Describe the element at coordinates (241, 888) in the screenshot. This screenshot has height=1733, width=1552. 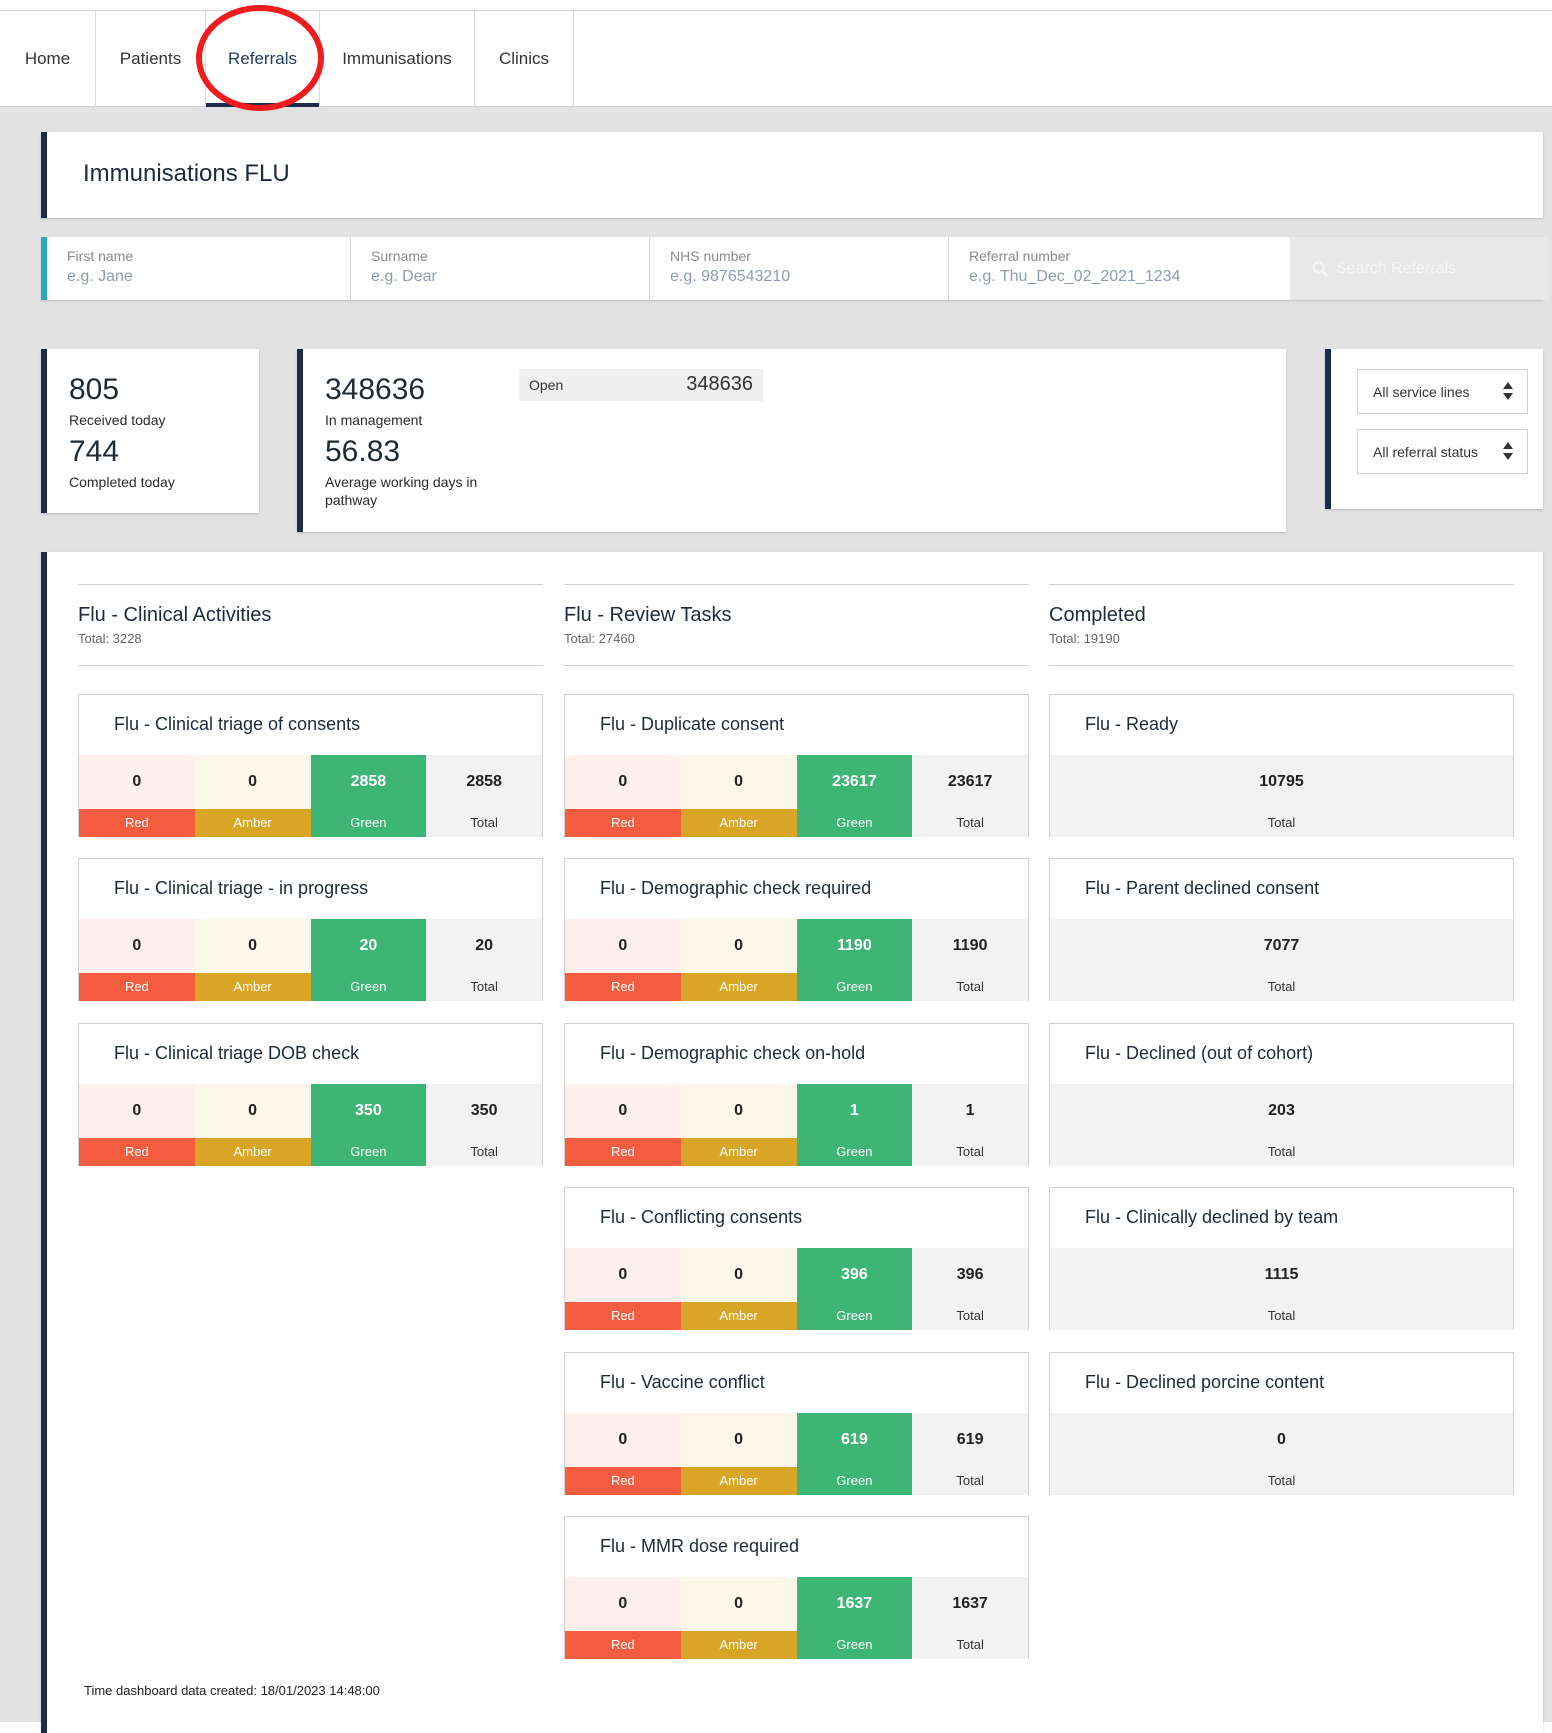
I see `tile-title: Flu - Clinical triage - in progress` at that location.